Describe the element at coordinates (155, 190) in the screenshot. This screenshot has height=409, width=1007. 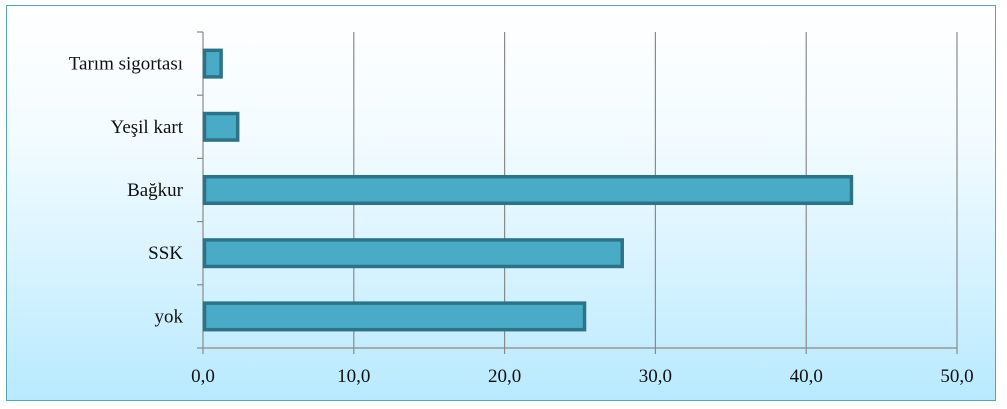
I see `category-label: Bağkur` at that location.